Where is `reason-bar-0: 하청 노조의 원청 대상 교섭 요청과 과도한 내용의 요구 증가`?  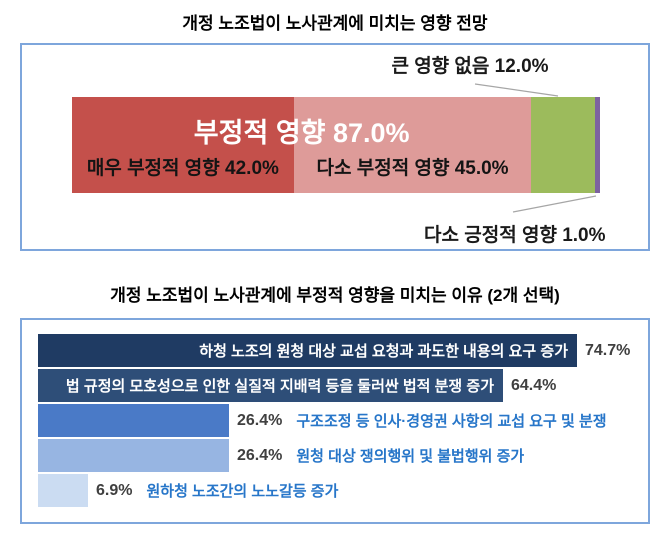 reason-bar-0: 하청 노조의 원청 대상 교섭 요청과 과도한 내용의 요구 증가 is located at coordinates (307, 350).